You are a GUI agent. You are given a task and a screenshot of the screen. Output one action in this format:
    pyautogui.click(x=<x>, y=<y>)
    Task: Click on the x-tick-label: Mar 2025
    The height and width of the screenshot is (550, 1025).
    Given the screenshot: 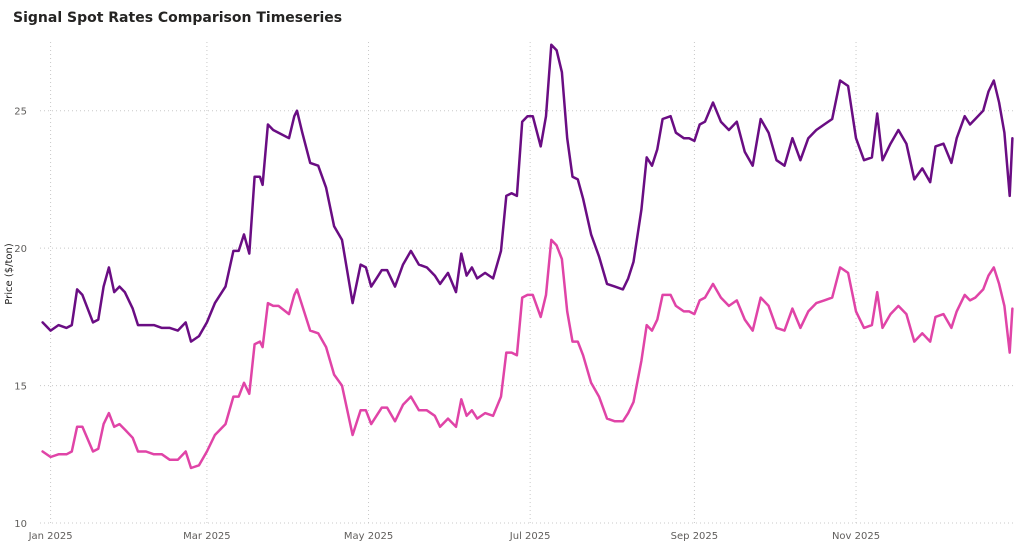 What is the action you would take?
    pyautogui.click(x=207, y=536)
    